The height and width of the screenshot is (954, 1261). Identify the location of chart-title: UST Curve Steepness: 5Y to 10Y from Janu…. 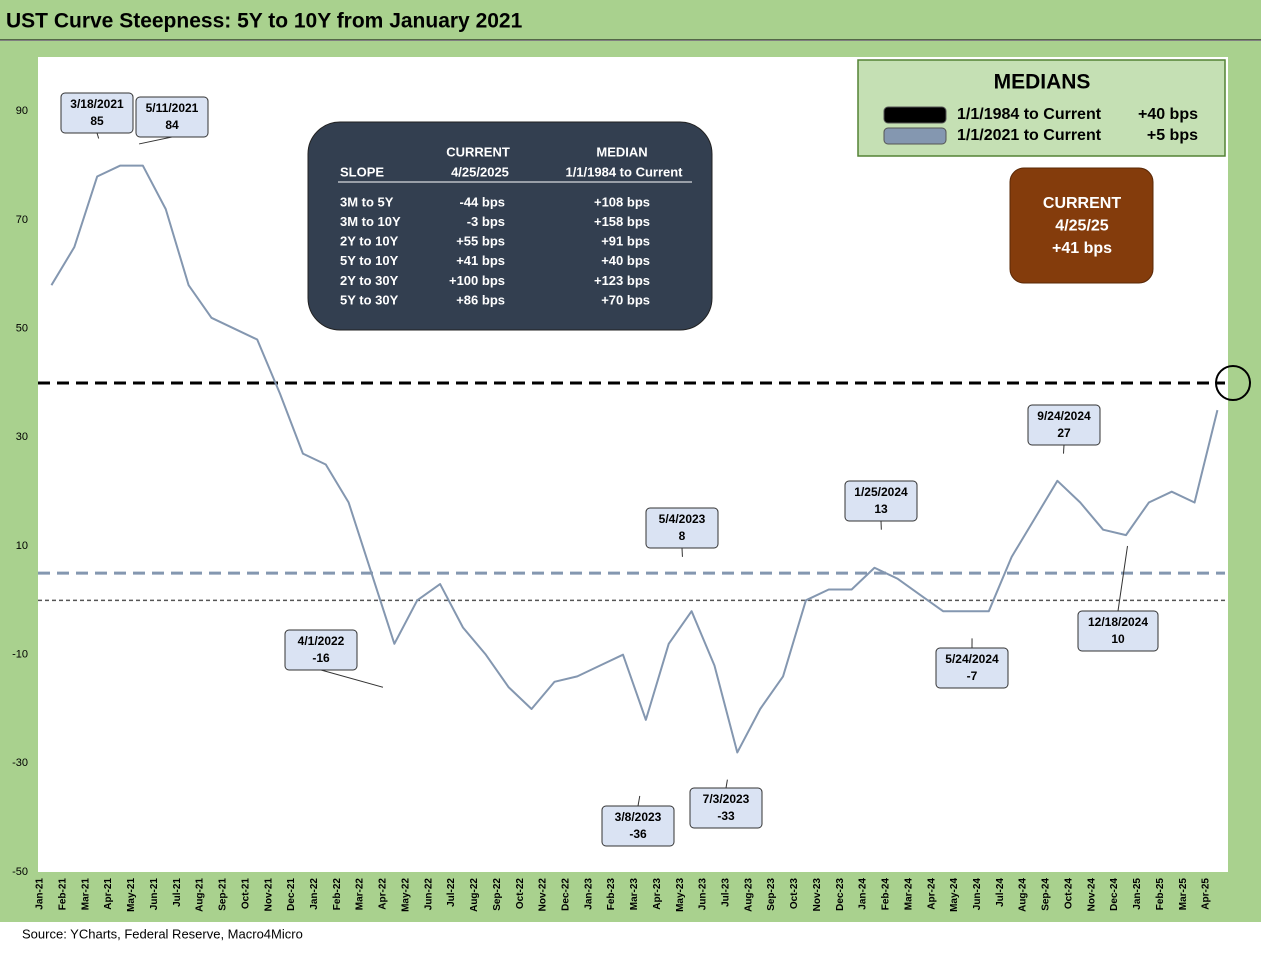
(264, 21).